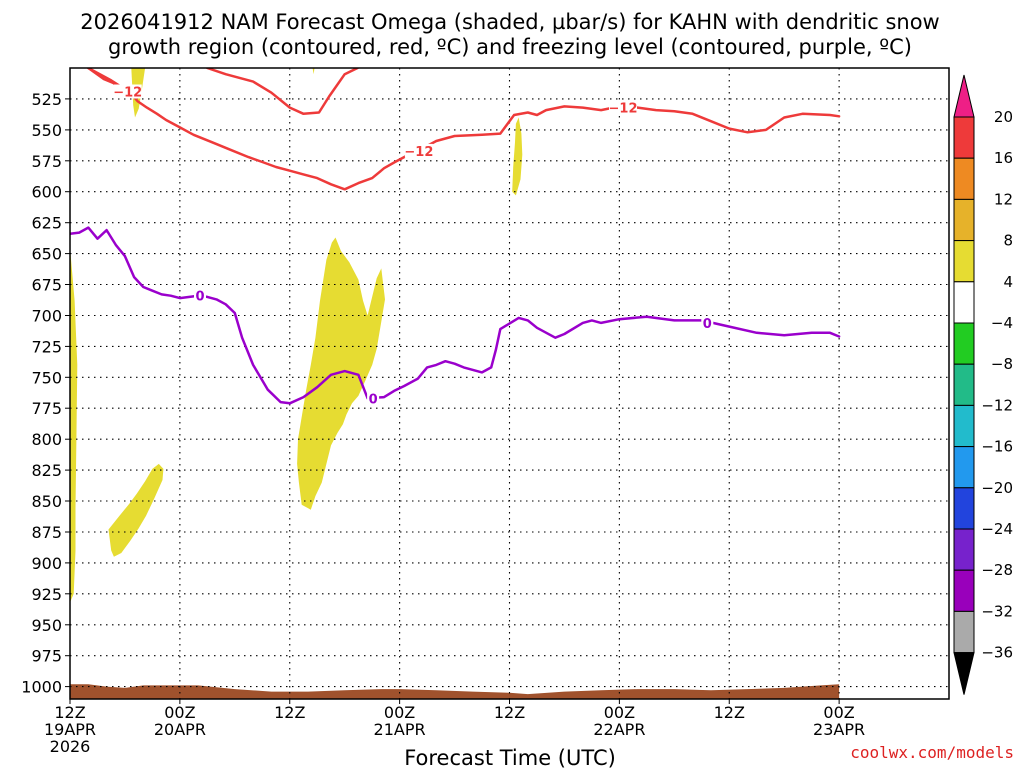 The height and width of the screenshot is (768, 1024). Describe the element at coordinates (932, 752) in the screenshot. I see `watermark-text: coolwx.com/models` at that location.